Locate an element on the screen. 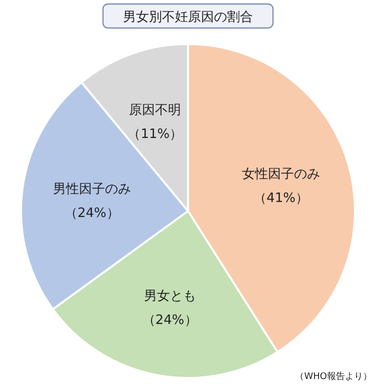  slice-label: 男女とも is located at coordinates (170, 296).